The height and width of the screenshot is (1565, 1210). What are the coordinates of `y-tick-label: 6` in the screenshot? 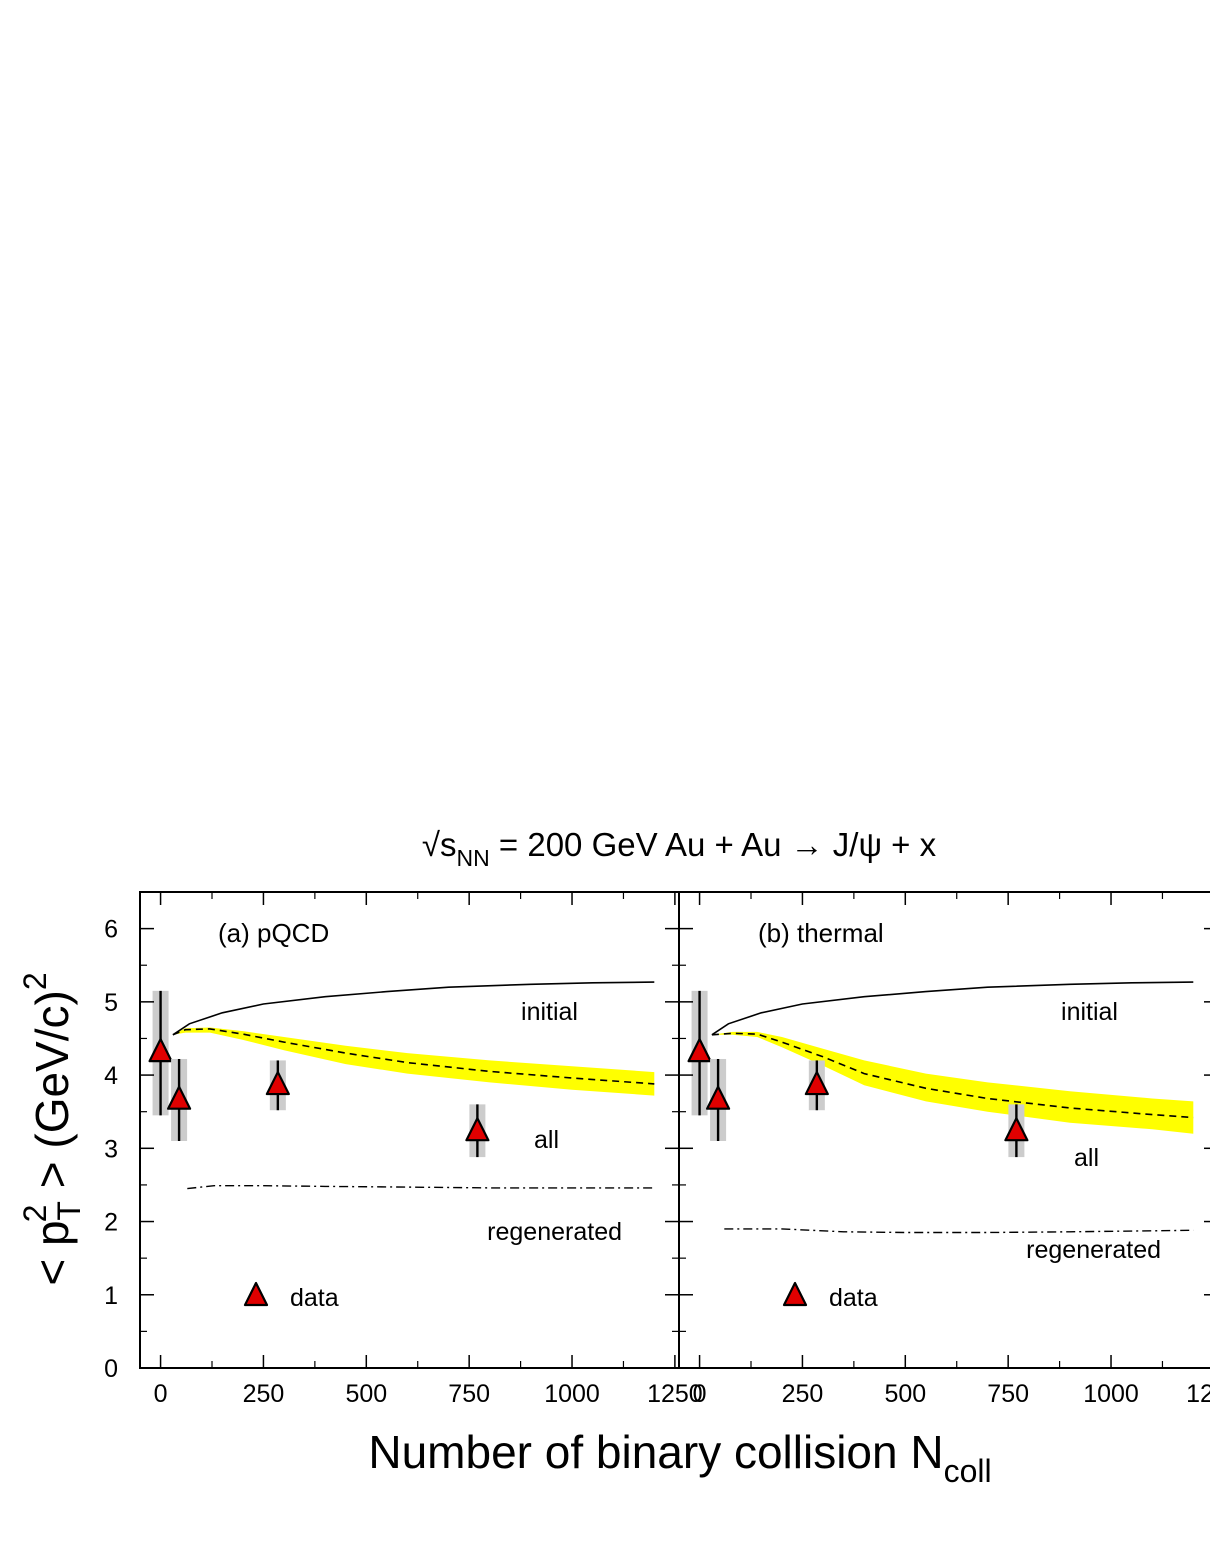 It's located at (111, 930).